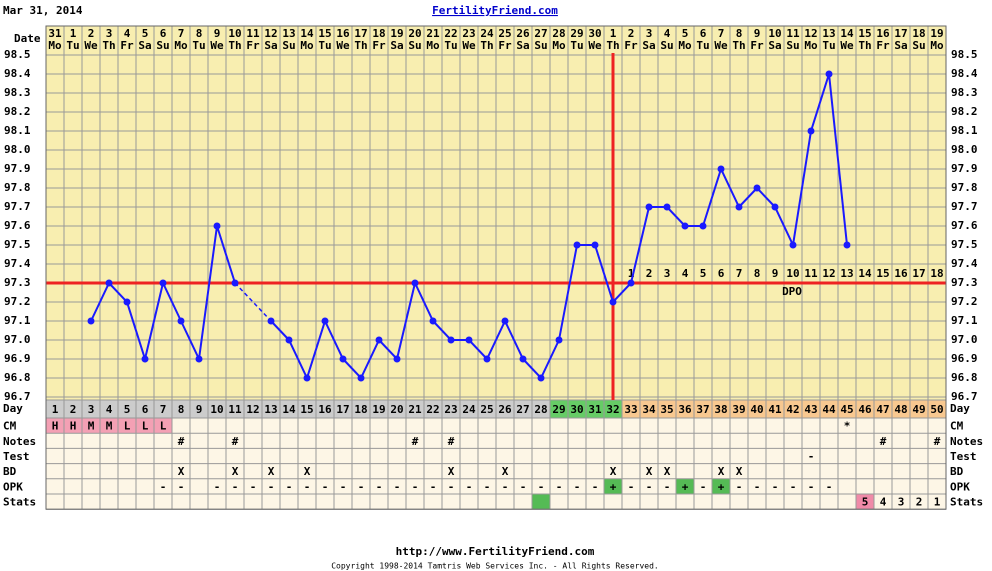 Image resolution: width=992 pixels, height=571 pixels. I want to click on y-tick-label: 97.7, so click(17, 206).